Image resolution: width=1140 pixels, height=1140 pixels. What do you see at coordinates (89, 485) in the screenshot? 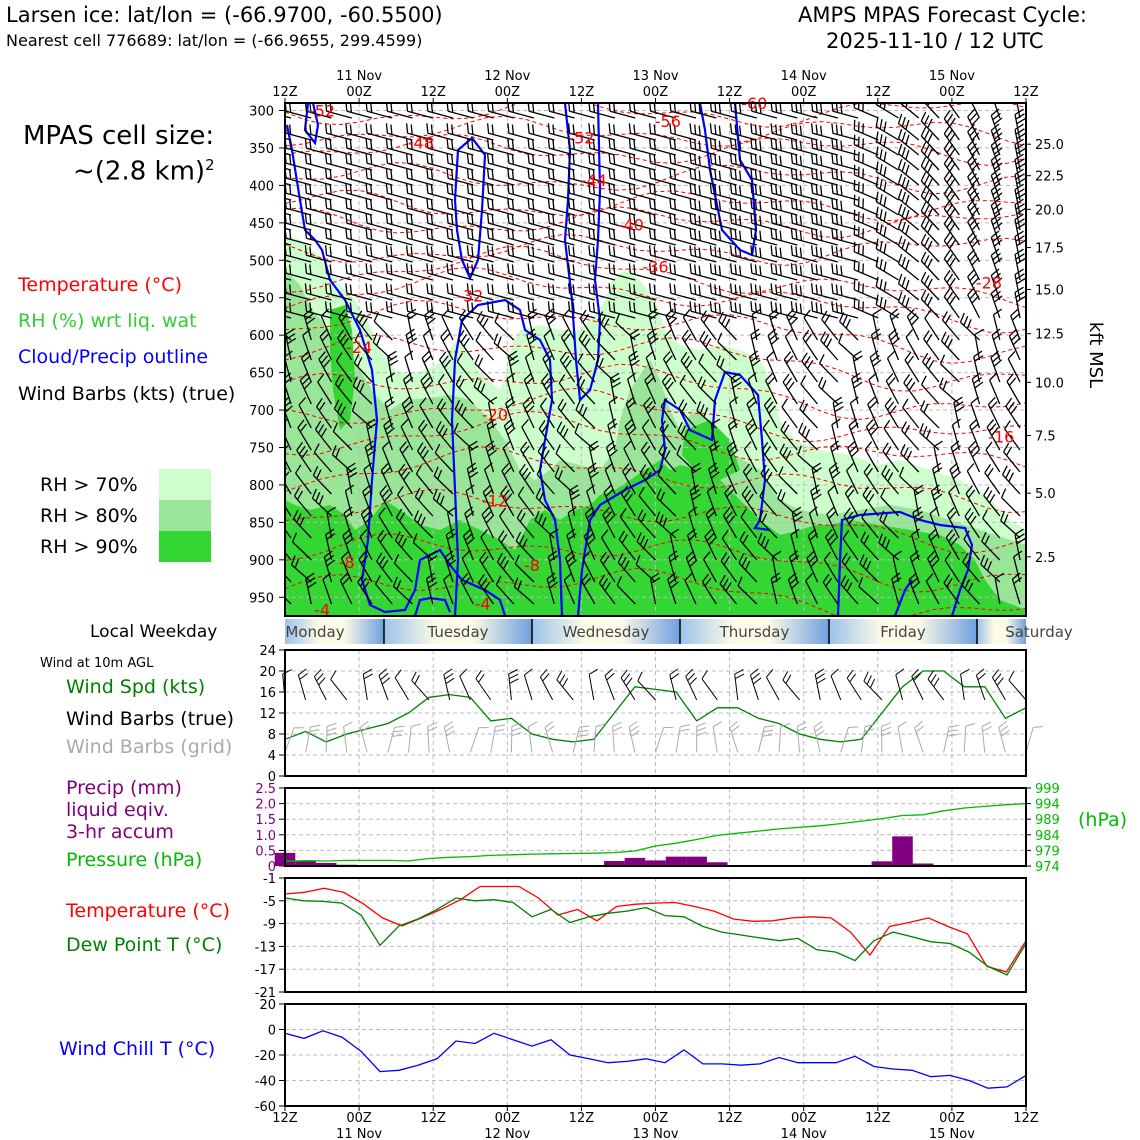
I see `legend-rh70: RH > 70%` at bounding box center [89, 485].